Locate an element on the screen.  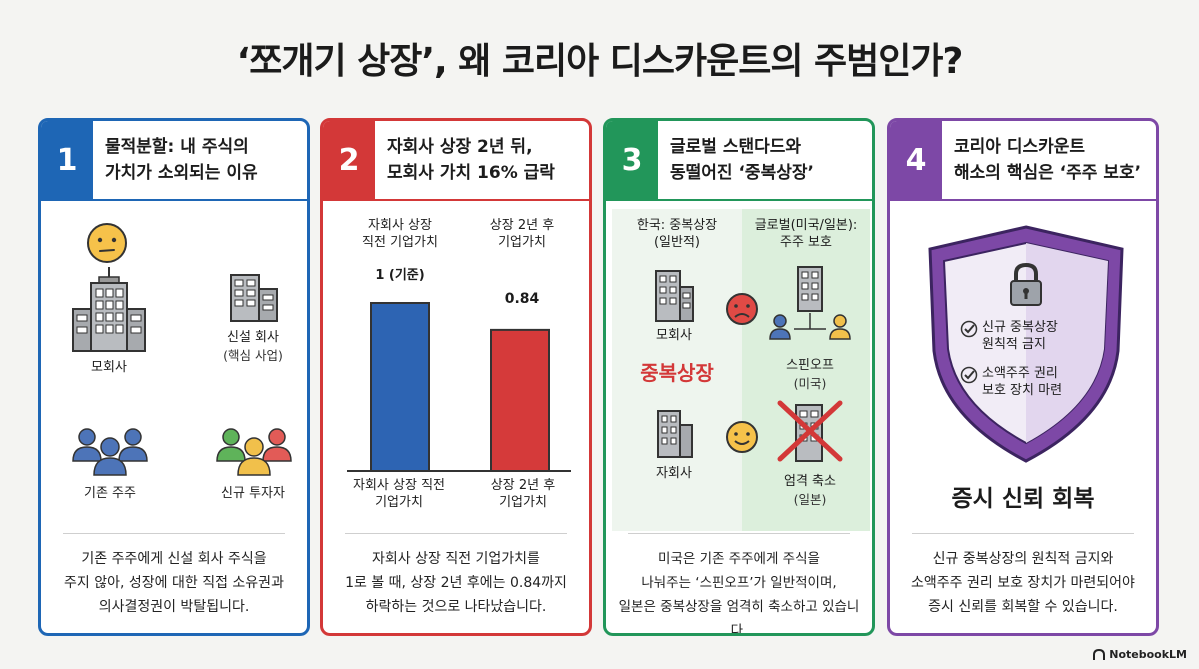
new-company-building-icon is located at coordinates (254, 298).